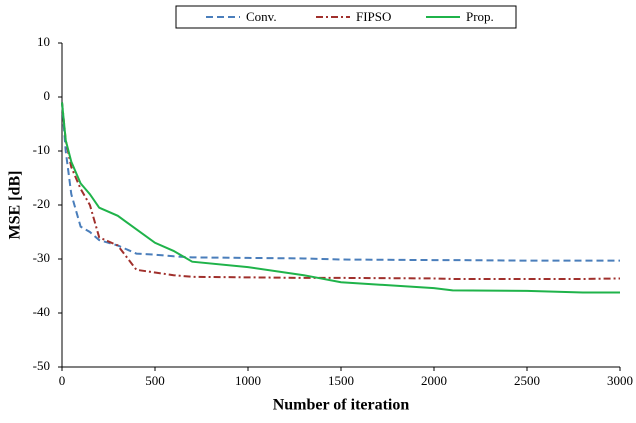 This screenshot has width=636, height=423. I want to click on y-tick-label: -50, so click(41, 365).